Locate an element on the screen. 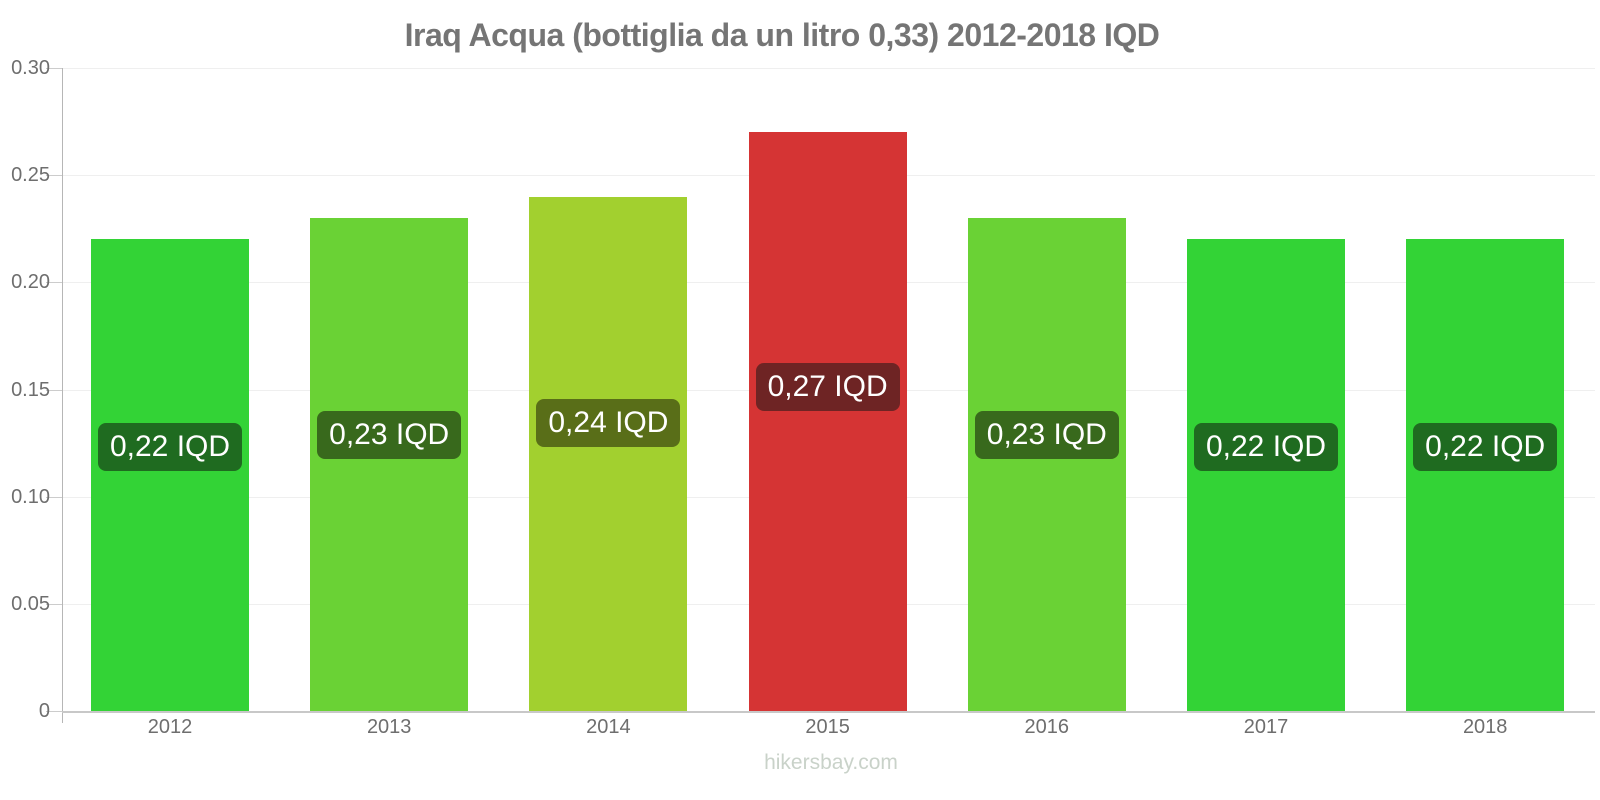 Image resolution: width=1600 pixels, height=800 pixels. y-tick-label: 0 is located at coordinates (44, 711).